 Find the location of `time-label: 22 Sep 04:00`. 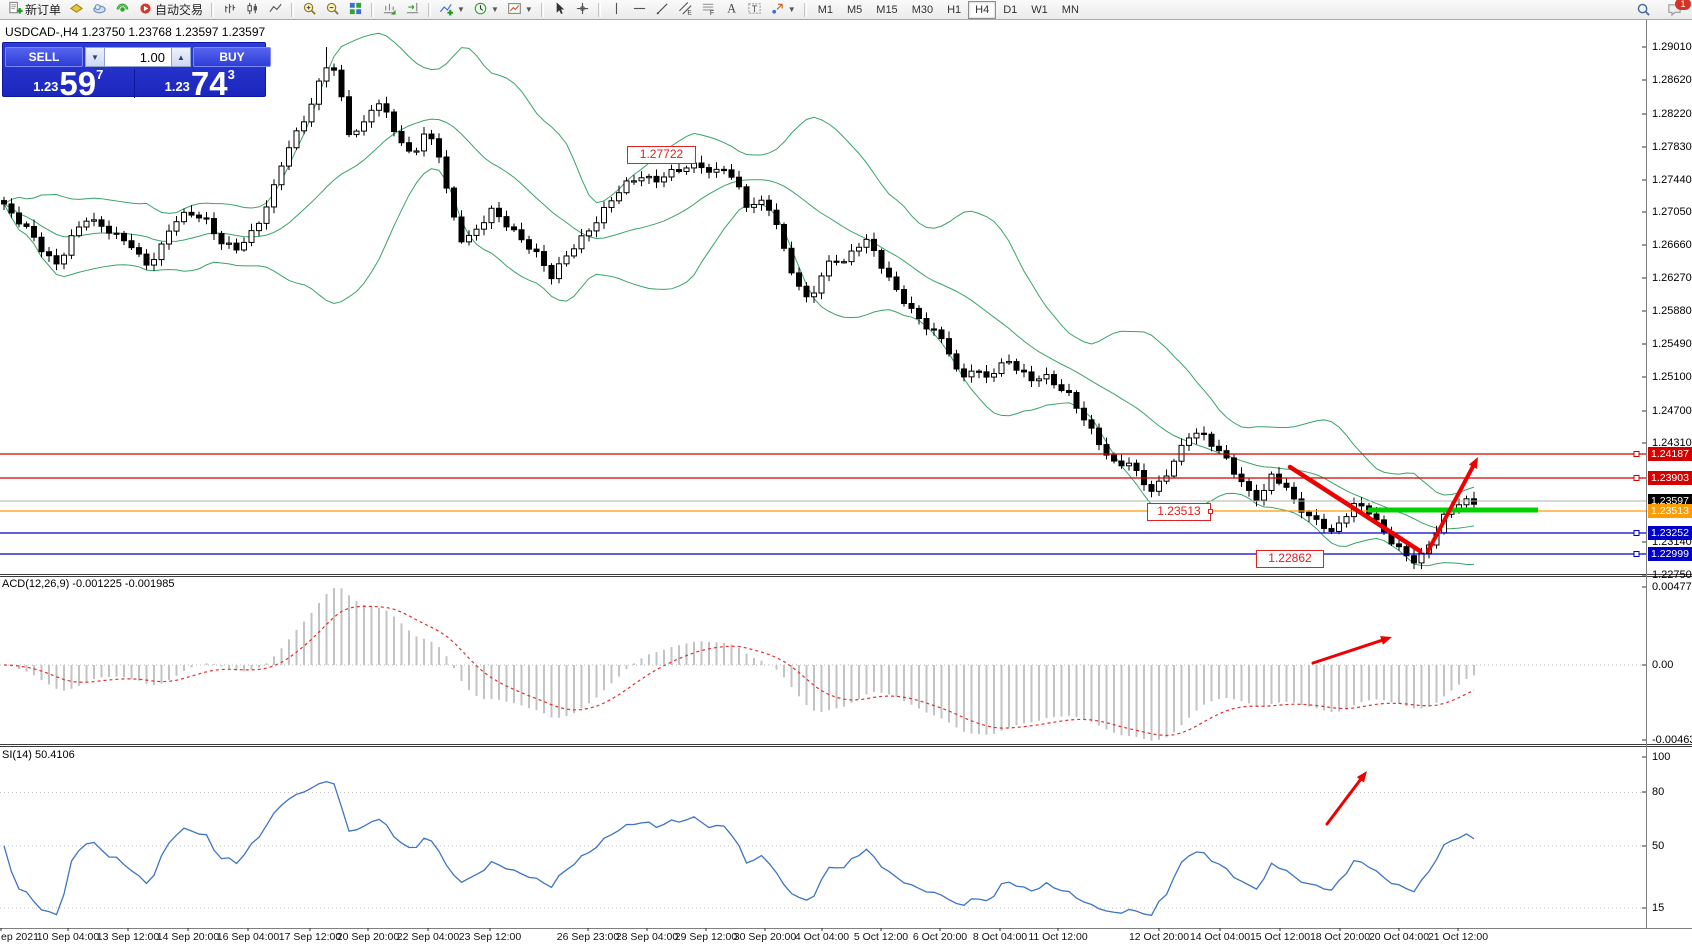

time-label: 22 Sep 04:00 is located at coordinates (428, 937).